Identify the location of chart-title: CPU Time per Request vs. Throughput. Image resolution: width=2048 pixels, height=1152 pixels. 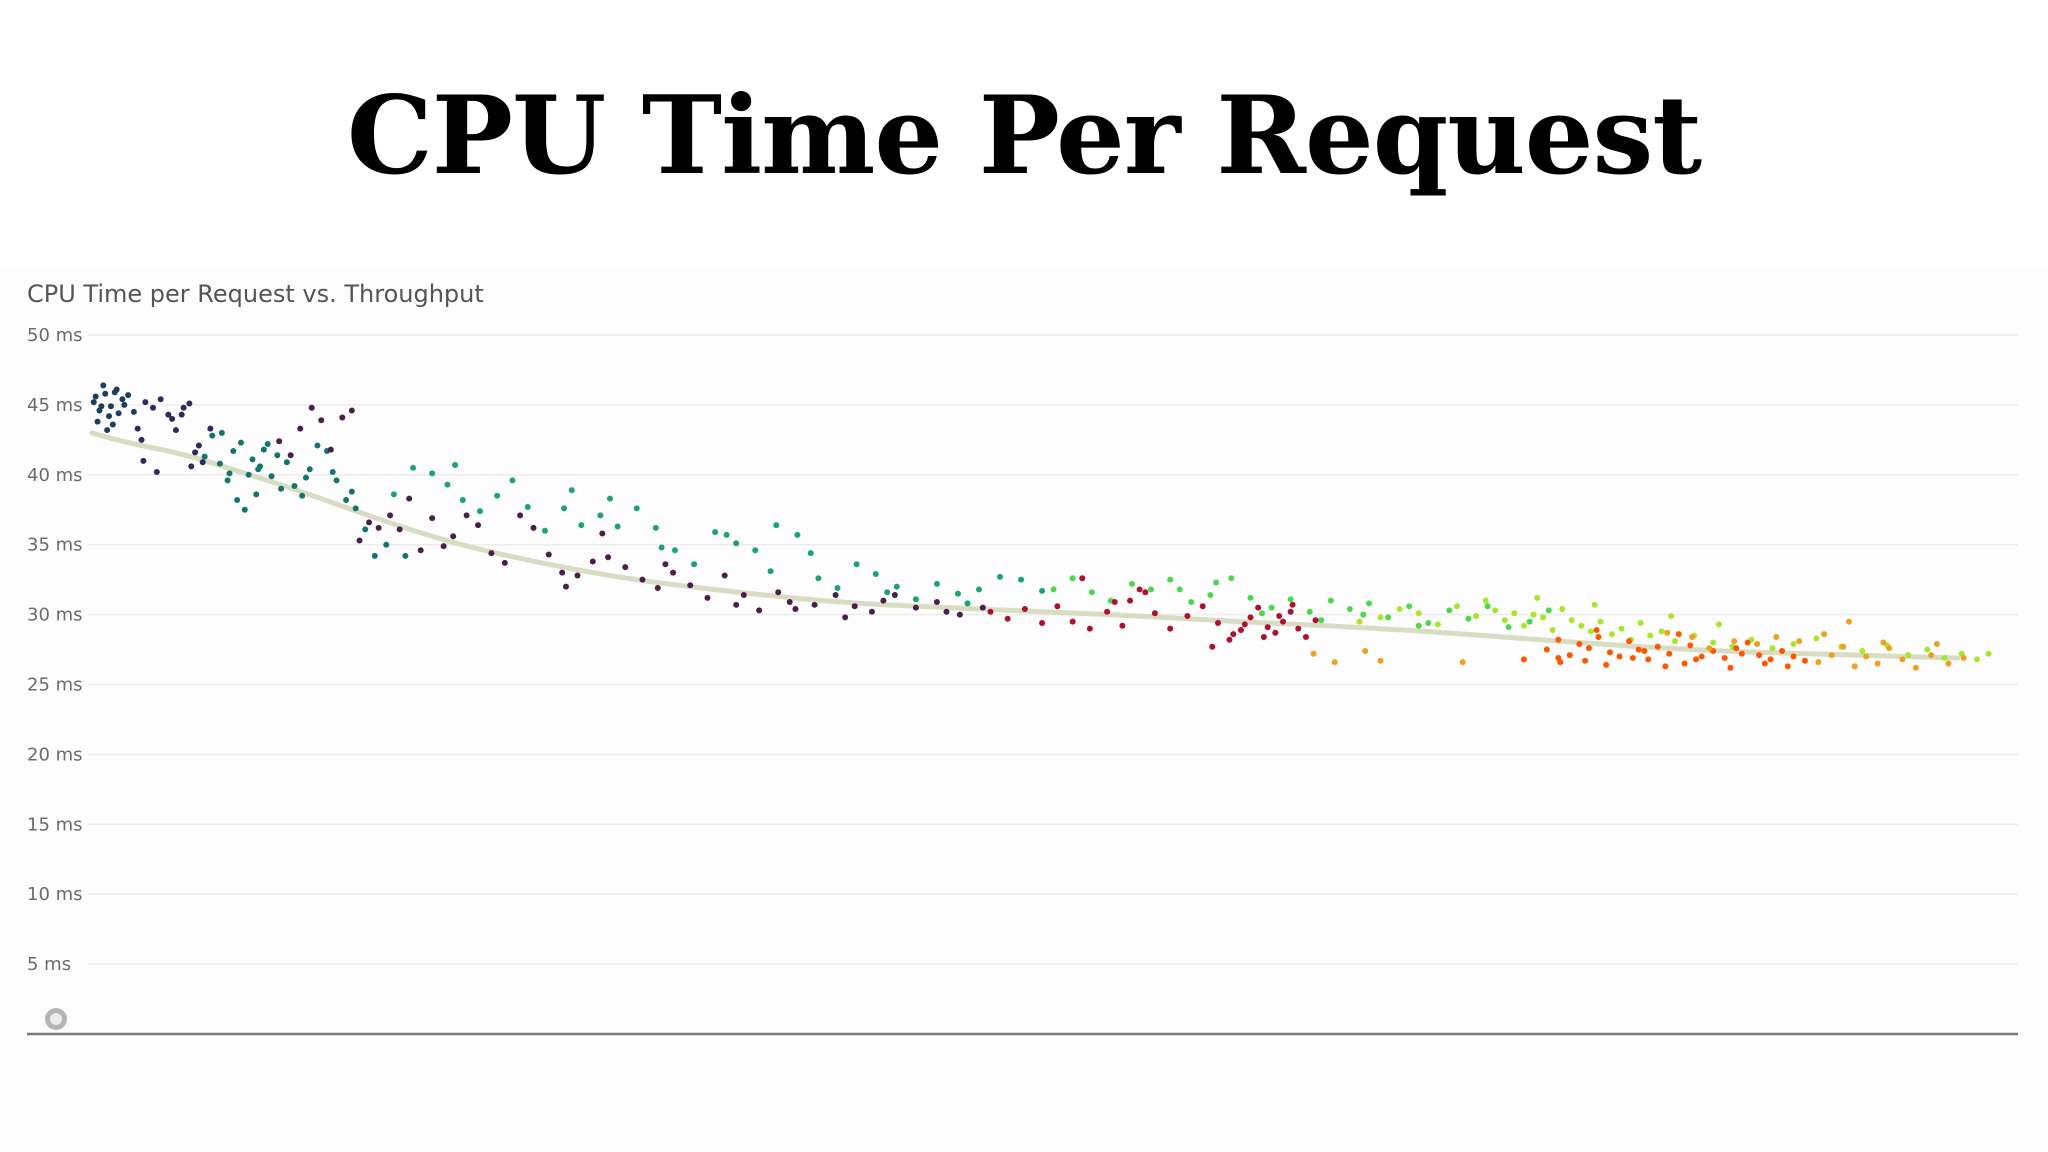
(255, 294).